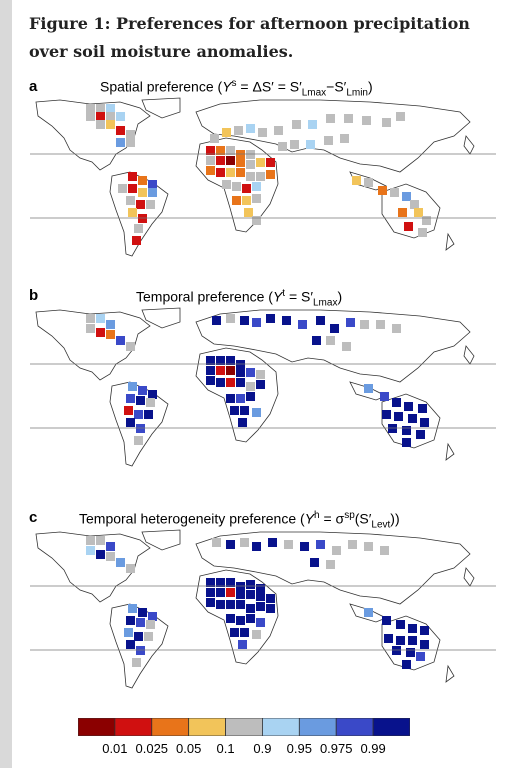 This screenshot has width=521, height=768. Describe the element at coordinates (152, 748) in the screenshot. I see `colorbar-tick-label: 0.025` at that location.